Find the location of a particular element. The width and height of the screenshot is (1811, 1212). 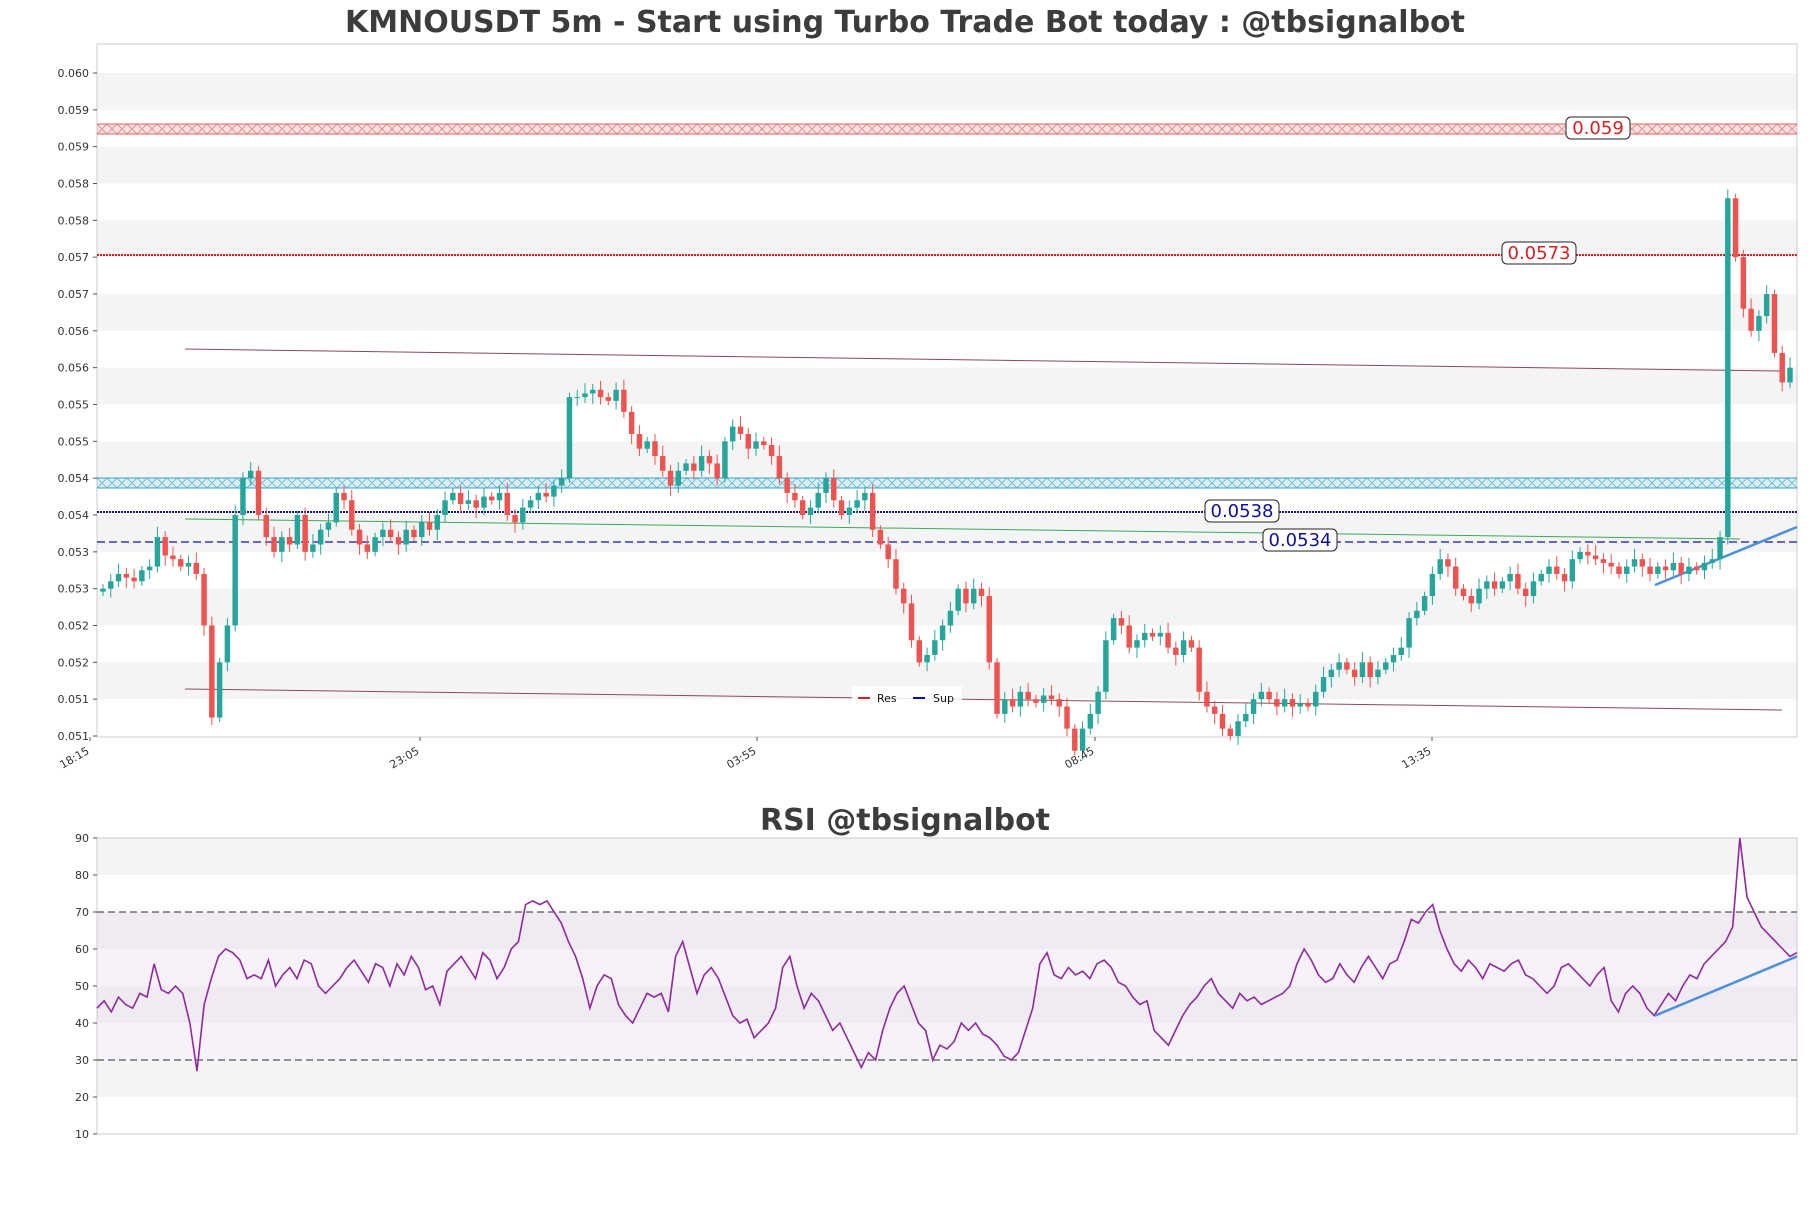

price-y-tick-label: 0.059 is located at coordinates (74, 147).